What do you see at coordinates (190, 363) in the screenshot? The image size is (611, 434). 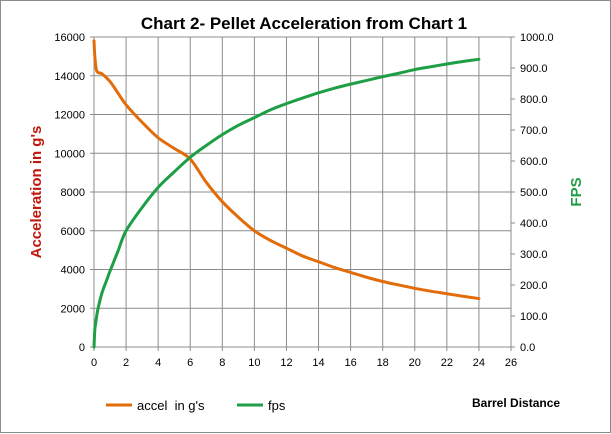 I see `x-tick-label: 6` at bounding box center [190, 363].